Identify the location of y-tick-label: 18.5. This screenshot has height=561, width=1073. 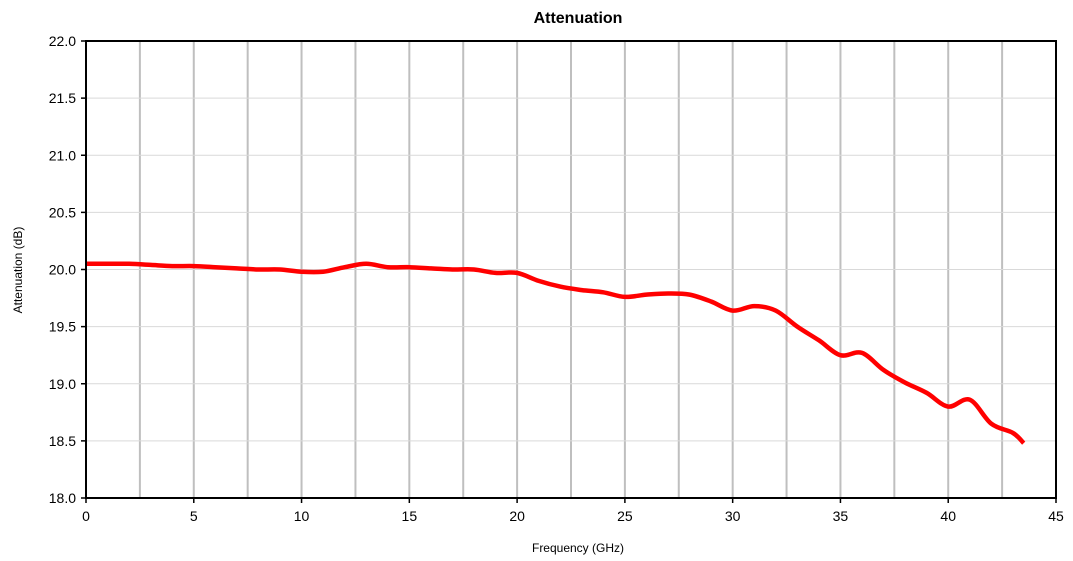
(62, 441).